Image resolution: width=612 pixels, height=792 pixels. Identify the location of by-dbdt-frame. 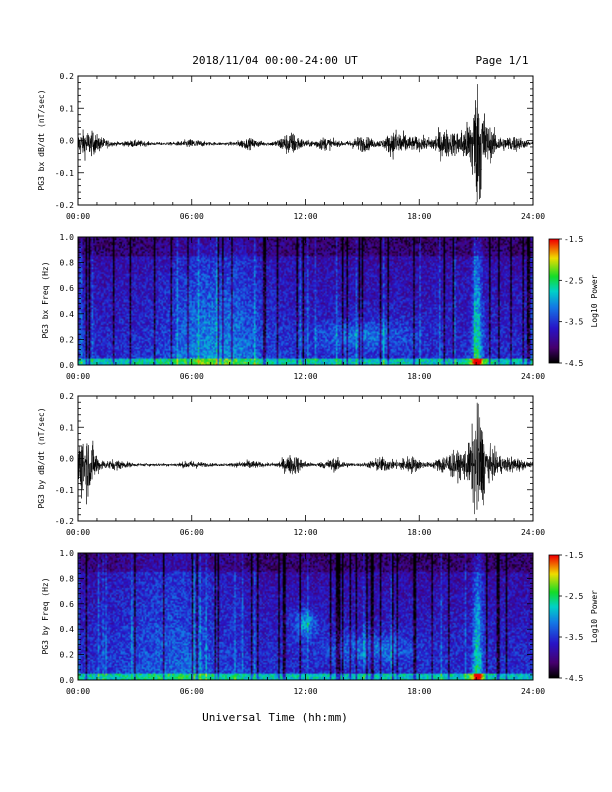
(305, 458).